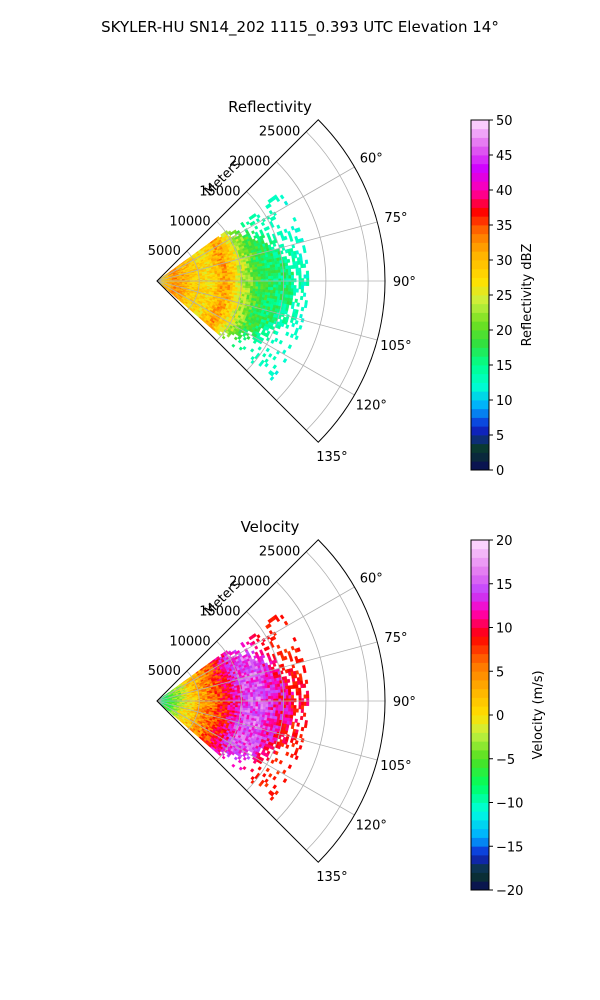  What do you see at coordinates (331, 457) in the screenshot?
I see `azimuth-tick-label: 135°` at bounding box center [331, 457].